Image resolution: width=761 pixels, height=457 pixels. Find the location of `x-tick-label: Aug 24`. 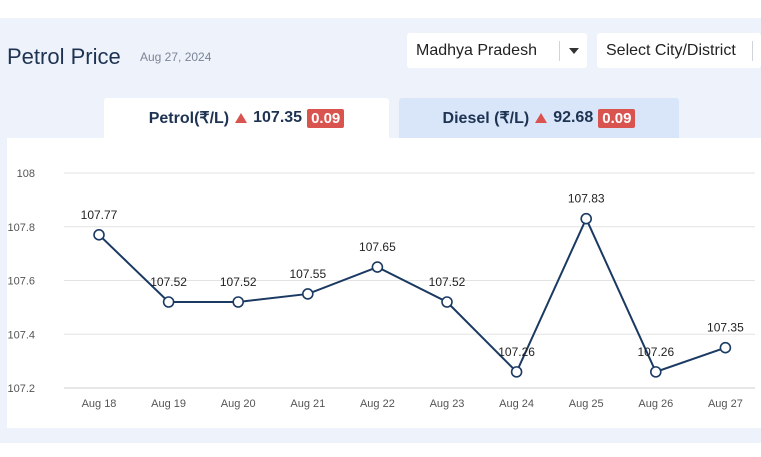

x-tick-label: Aug 24 is located at coordinates (516, 404).